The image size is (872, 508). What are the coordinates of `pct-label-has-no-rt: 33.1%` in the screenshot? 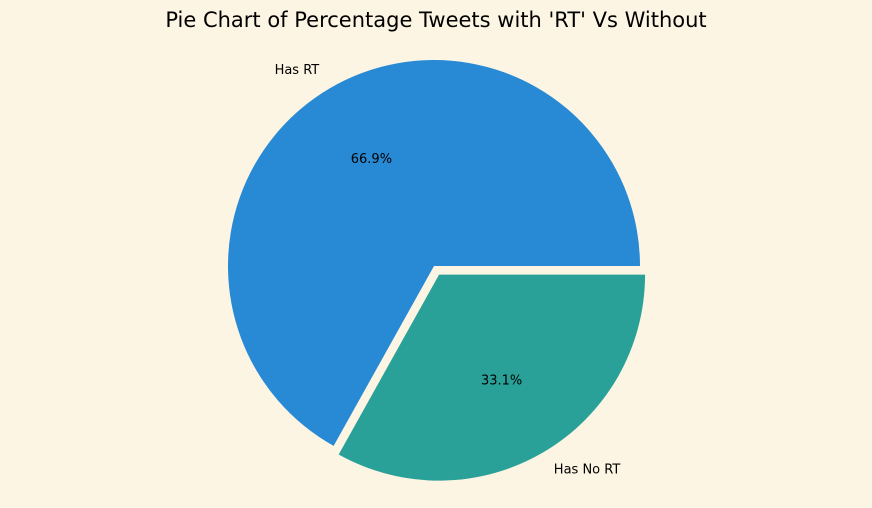 It's located at (501, 381).